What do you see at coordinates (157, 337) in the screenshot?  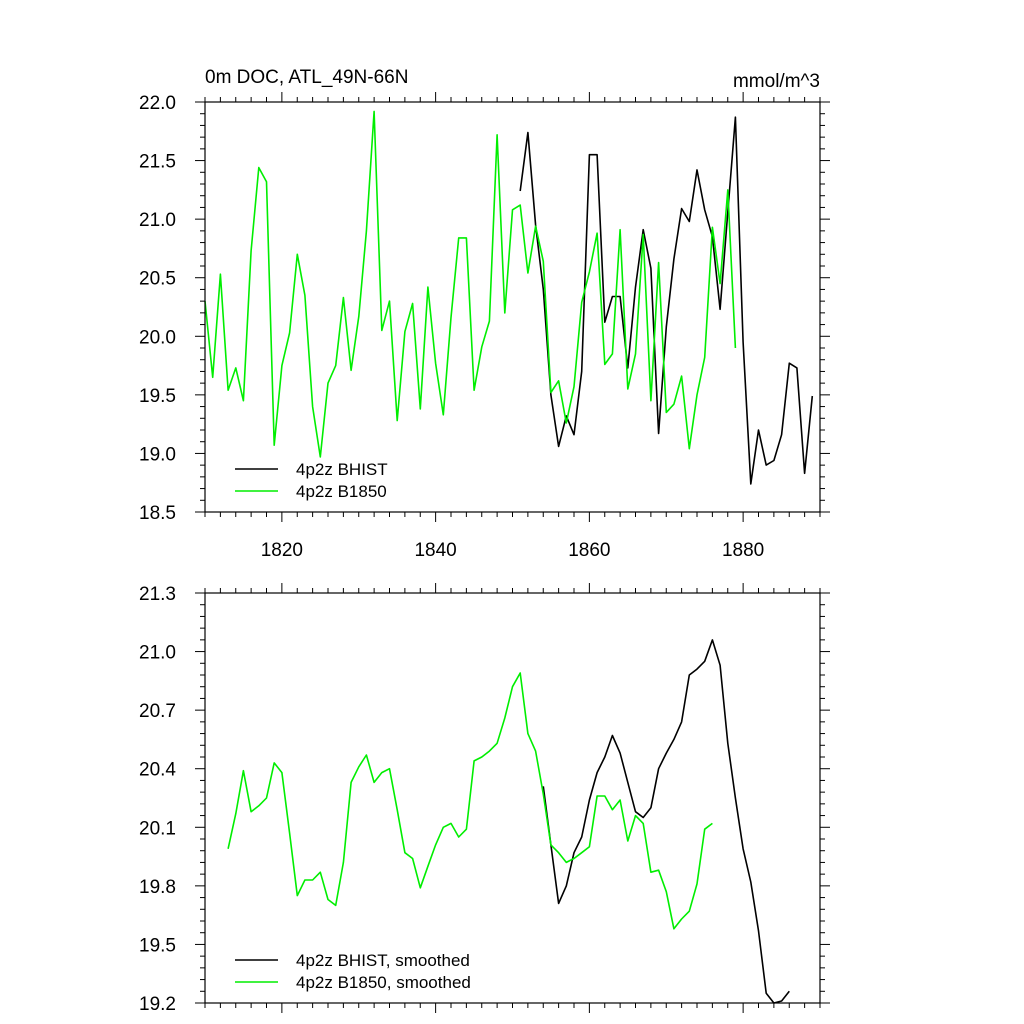 I see `y-tick-label: 20.0` at bounding box center [157, 337].